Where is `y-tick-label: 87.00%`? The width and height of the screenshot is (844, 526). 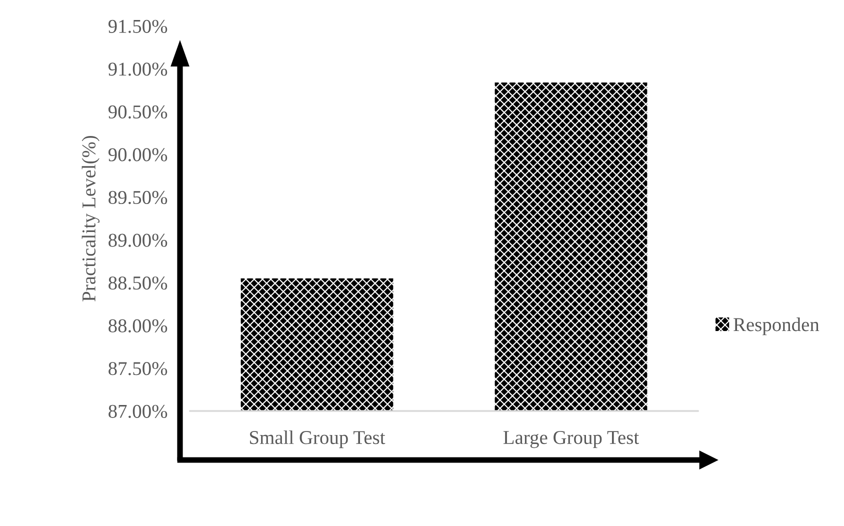 y-tick-label: 87.00% is located at coordinates (138, 411).